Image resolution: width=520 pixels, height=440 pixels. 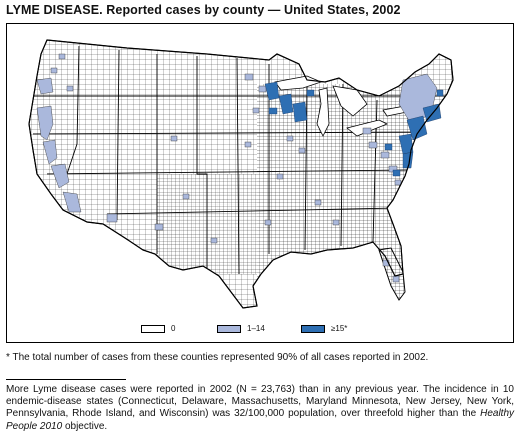 What do you see at coordinates (66, 379) in the screenshot?
I see `divider-rule` at bounding box center [66, 379].